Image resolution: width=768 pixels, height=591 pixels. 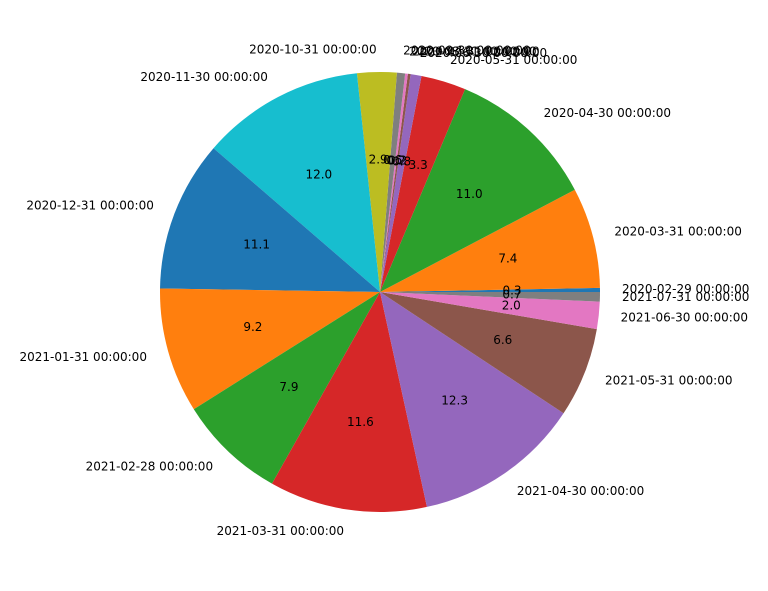 I want to click on slice-percent-label: 7.9, so click(x=288, y=387).